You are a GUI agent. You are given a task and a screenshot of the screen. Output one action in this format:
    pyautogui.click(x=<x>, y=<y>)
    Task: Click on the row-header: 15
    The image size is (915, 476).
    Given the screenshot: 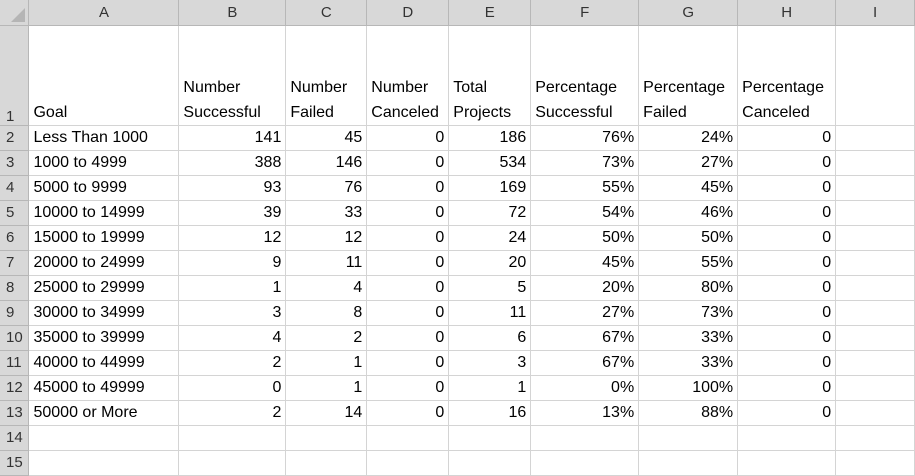 What is the action you would take?
    pyautogui.click(x=15, y=463)
    